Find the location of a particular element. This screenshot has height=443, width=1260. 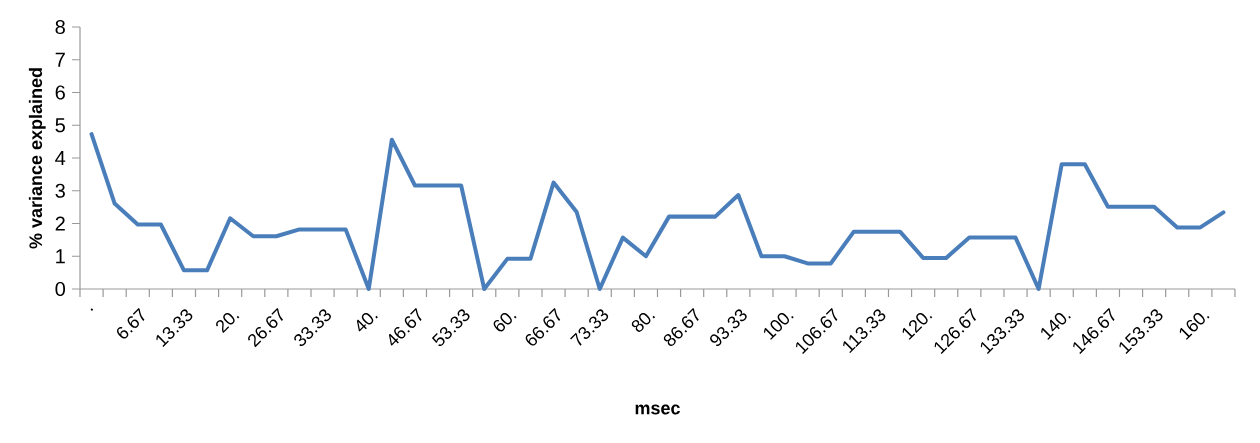

y-tick-label: 2 is located at coordinates (60, 223).